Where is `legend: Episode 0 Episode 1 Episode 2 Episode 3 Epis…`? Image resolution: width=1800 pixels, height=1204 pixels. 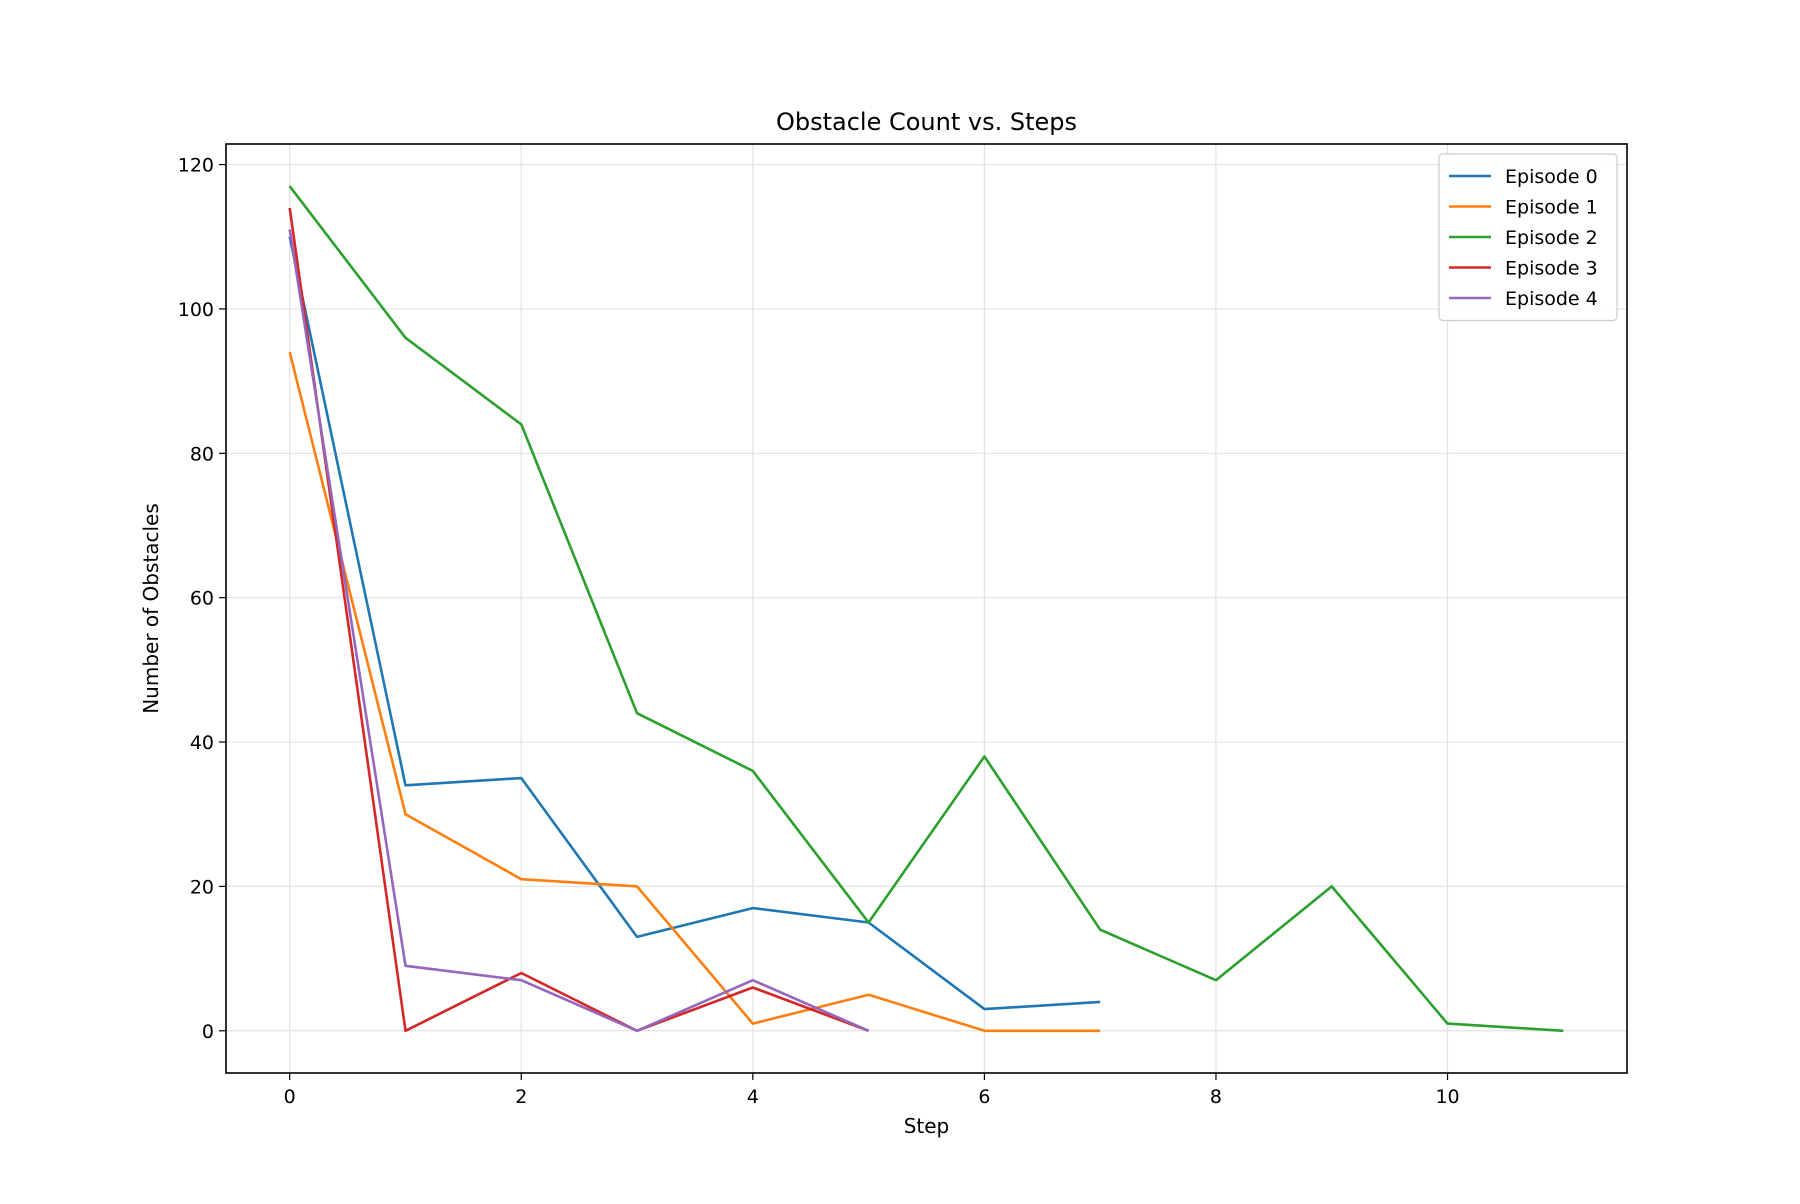
legend: Episode 0 Episode 1 Episode 2 Episode 3 Epis… is located at coordinates (1528, 237).